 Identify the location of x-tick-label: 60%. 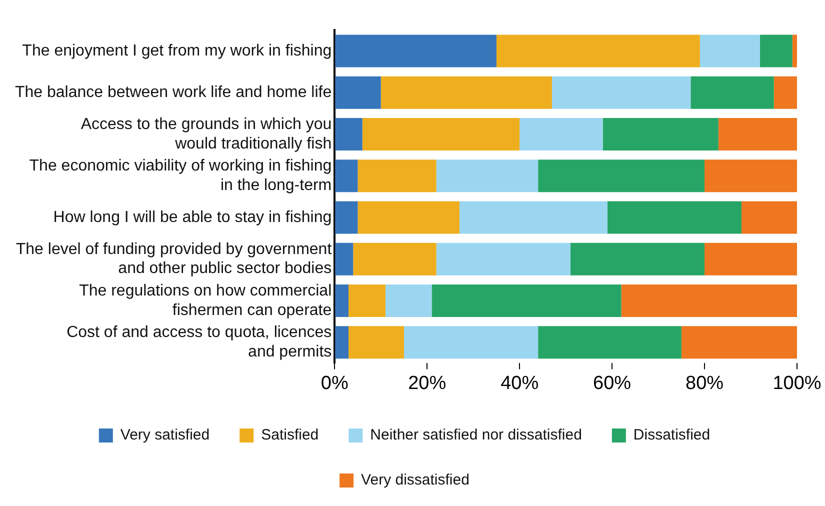
(612, 383).